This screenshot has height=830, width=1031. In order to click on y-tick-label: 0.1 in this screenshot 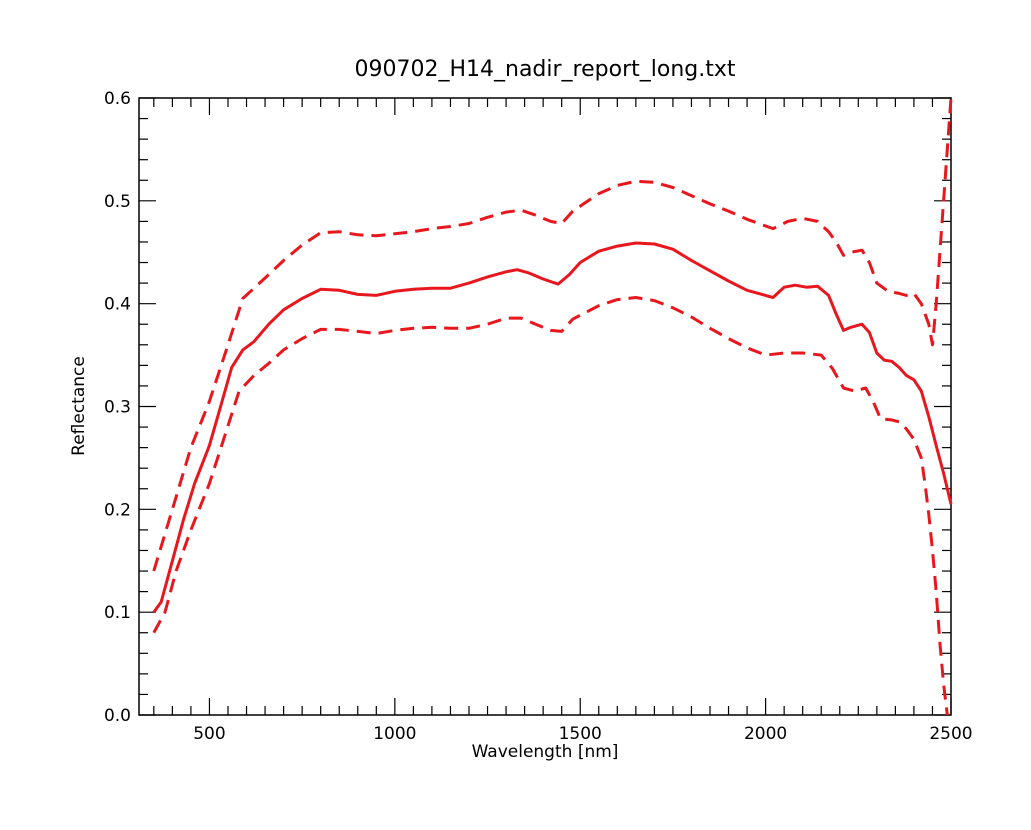, I will do `click(117, 613)`.